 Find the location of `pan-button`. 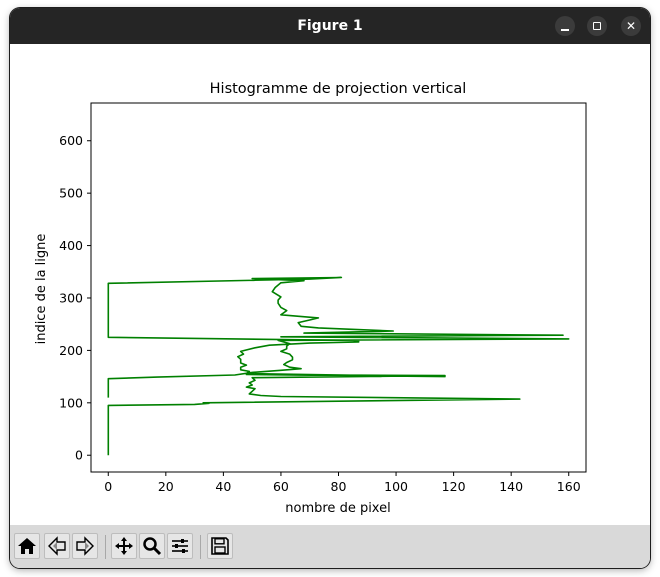

pan-button is located at coordinates (124, 546).